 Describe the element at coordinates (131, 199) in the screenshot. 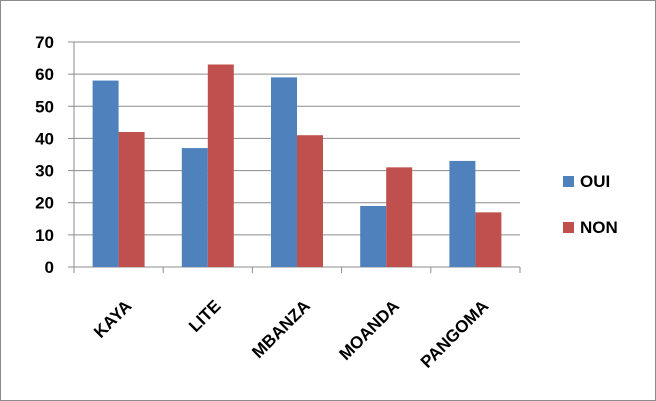

I see `bar-non-kaya` at that location.